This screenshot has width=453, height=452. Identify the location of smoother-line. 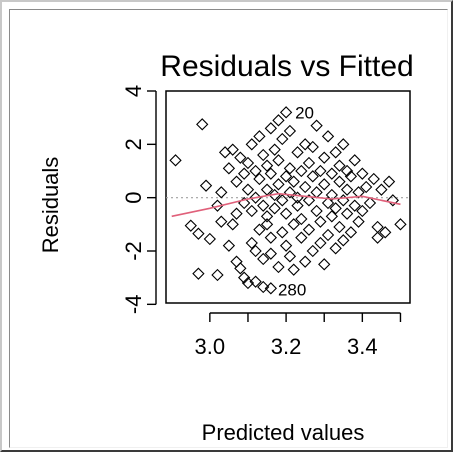
(286, 205).